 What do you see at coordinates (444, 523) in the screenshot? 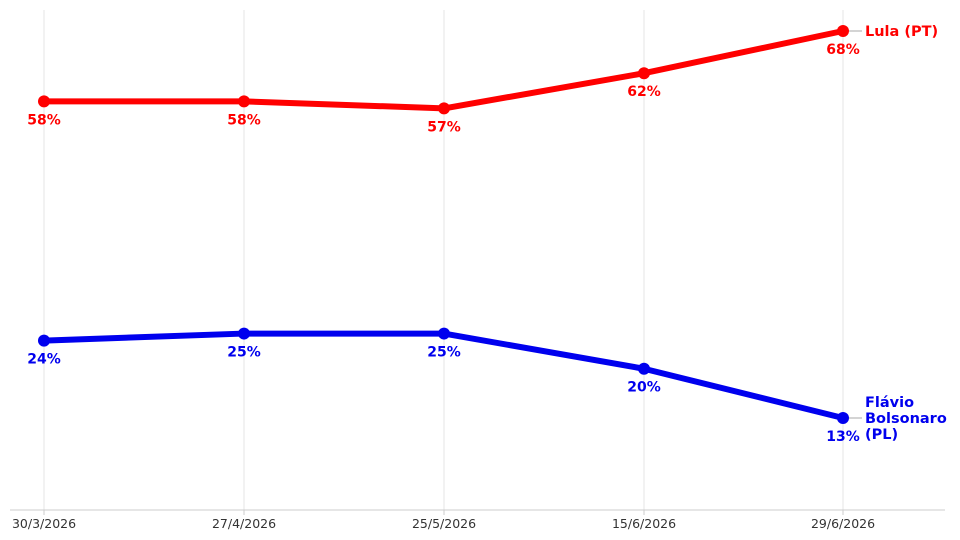
I see `x-tick-label: 25/5/2026` at bounding box center [444, 523].